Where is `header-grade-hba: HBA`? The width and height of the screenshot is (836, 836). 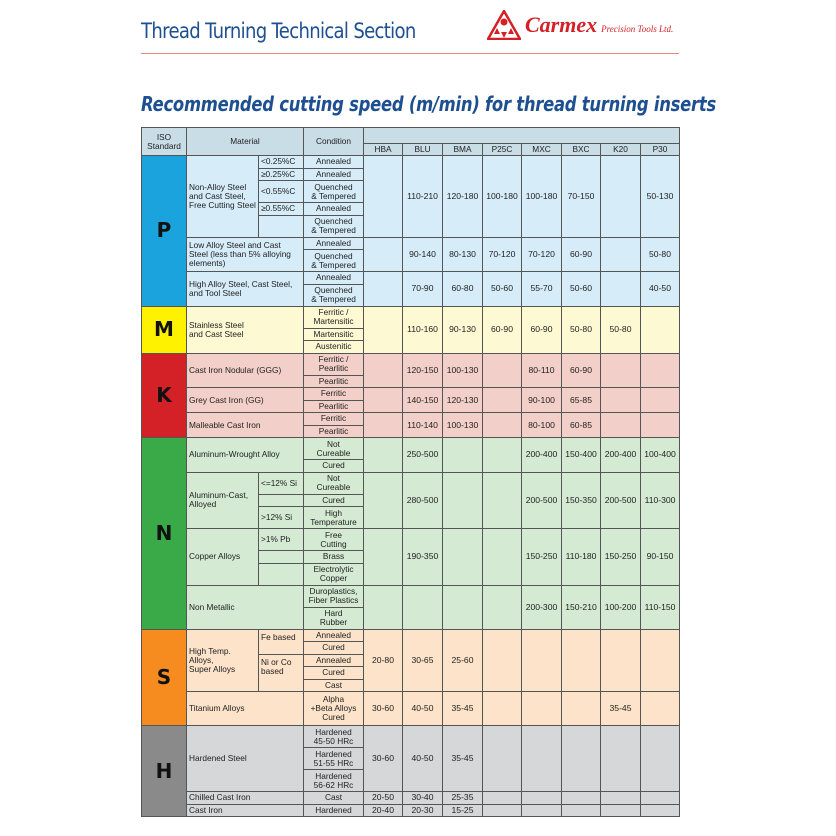
header-grade-hba: HBA is located at coordinates (383, 149).